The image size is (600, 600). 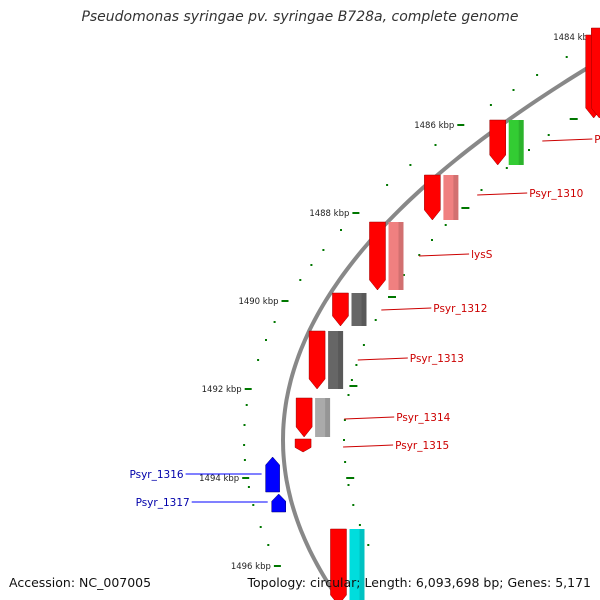 I want to click on gene-feature: Psyr_1313, so click(x=386, y=360).